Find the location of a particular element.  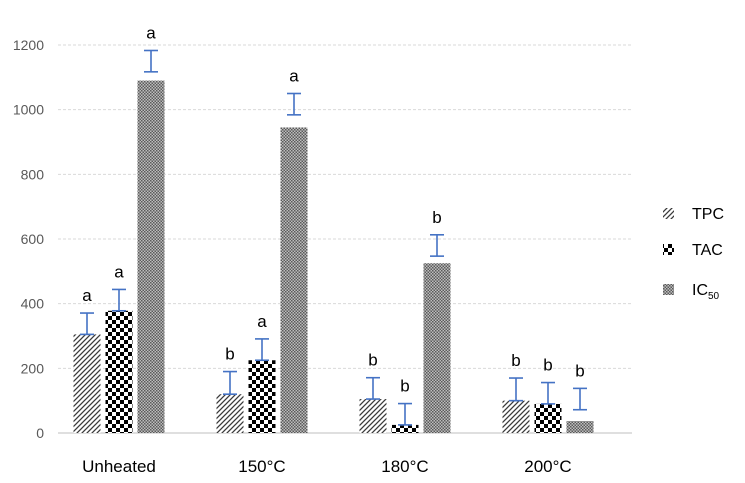

y-tick-label: 1200 is located at coordinates (28, 45).